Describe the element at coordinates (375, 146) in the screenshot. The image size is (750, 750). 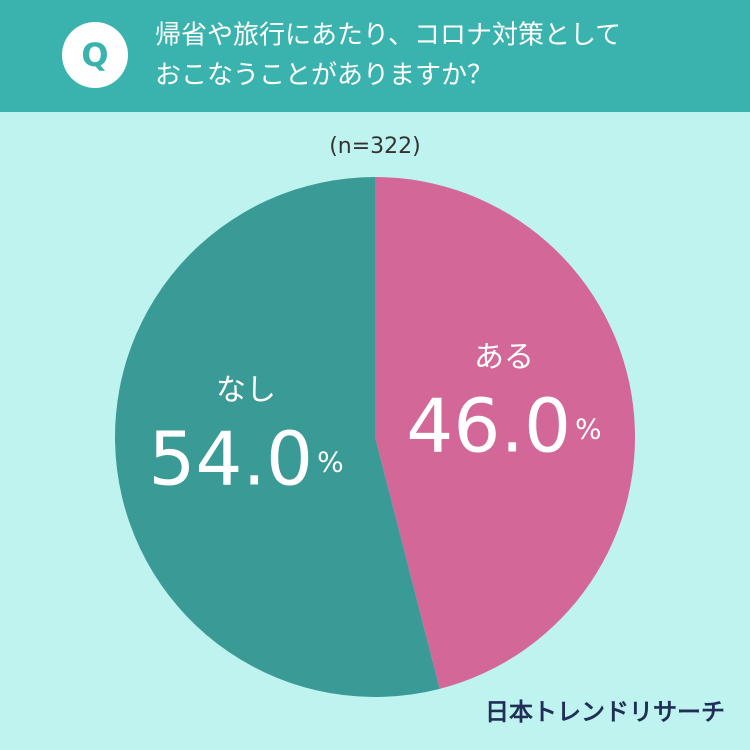
I see `subtitle: (n=322)` at that location.